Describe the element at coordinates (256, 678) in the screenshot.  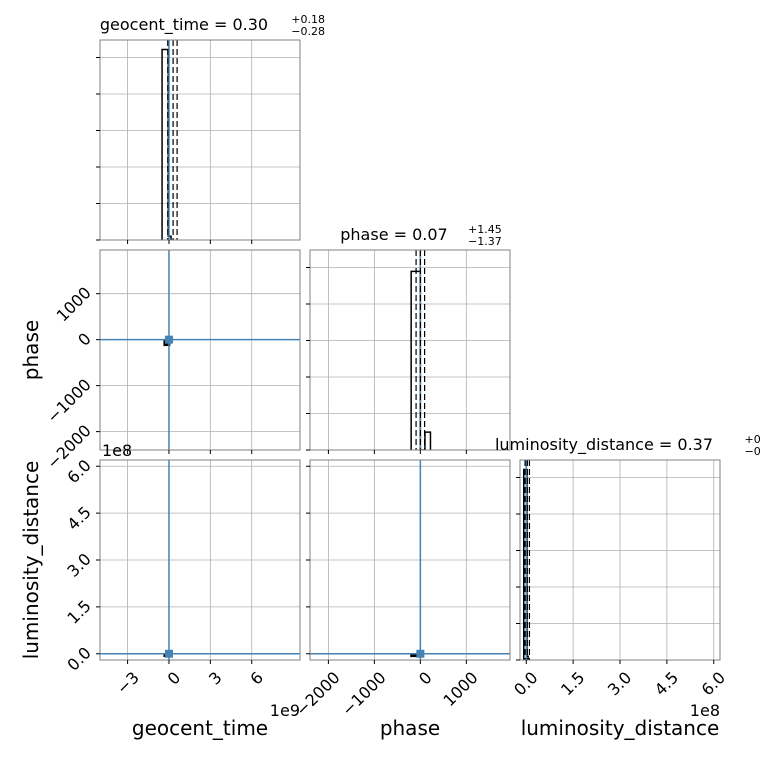
I see `xtick-label-geocent_time-3: 6` at that location.